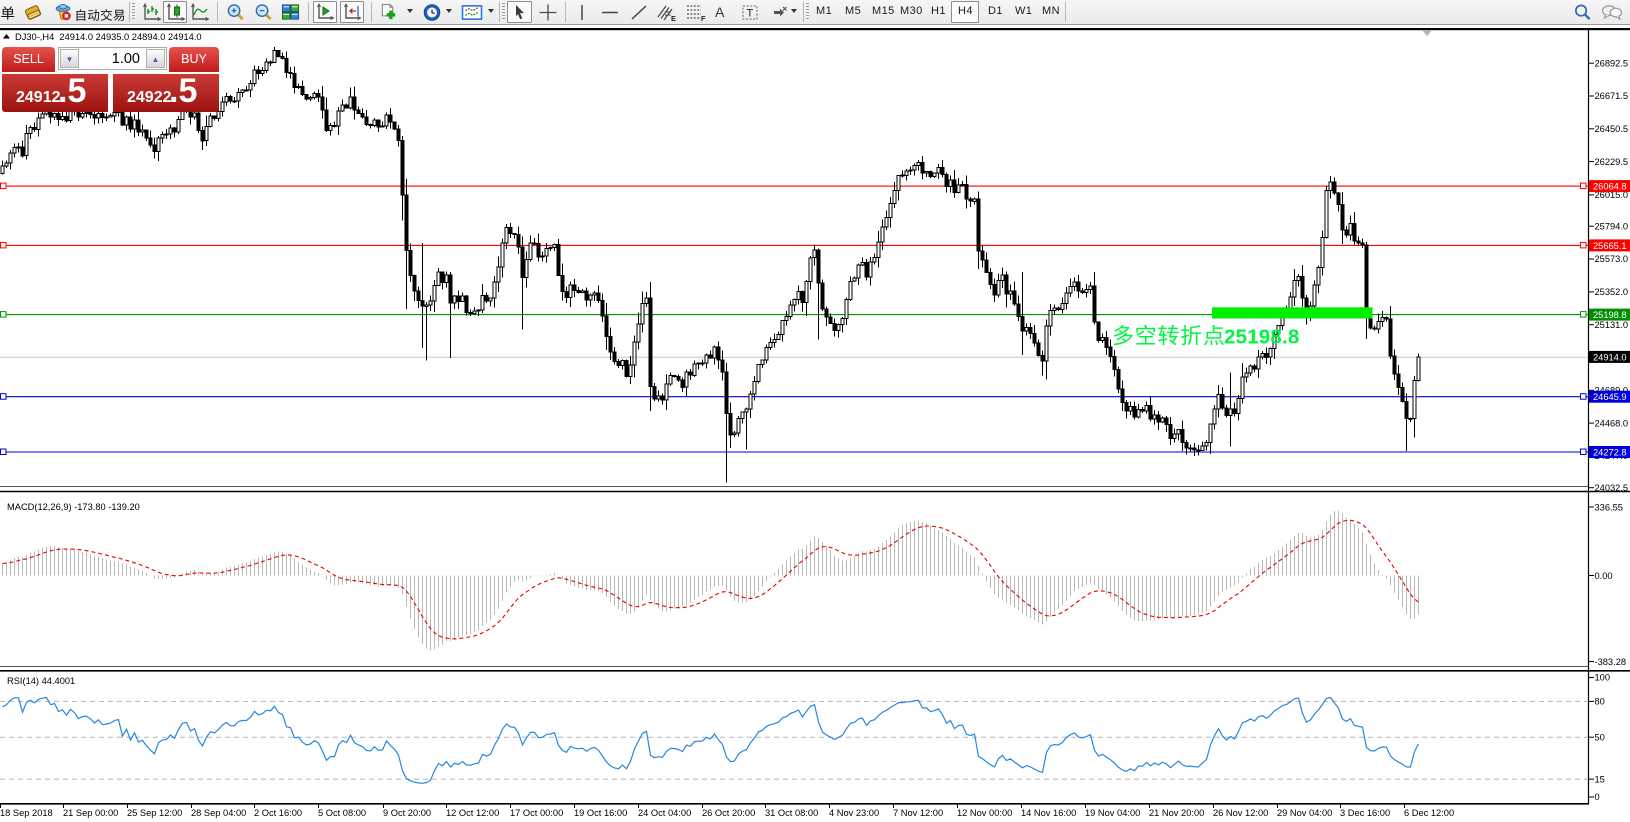  Describe the element at coordinates (1610, 452) in the screenshot. I see `svg-text: 24272.8` at that location.